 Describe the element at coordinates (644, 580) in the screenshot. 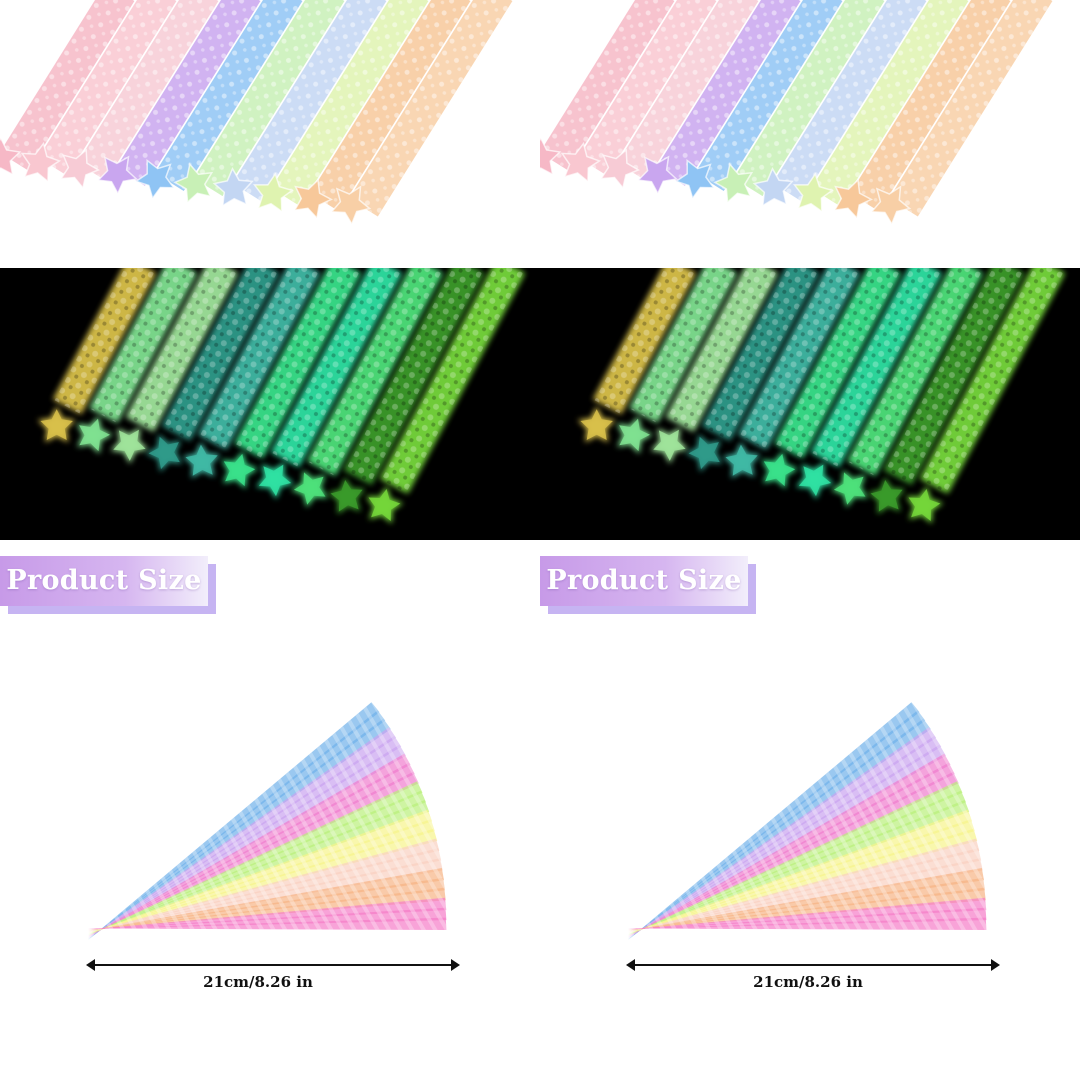

I see `product-size-label-right: Product Size` at that location.